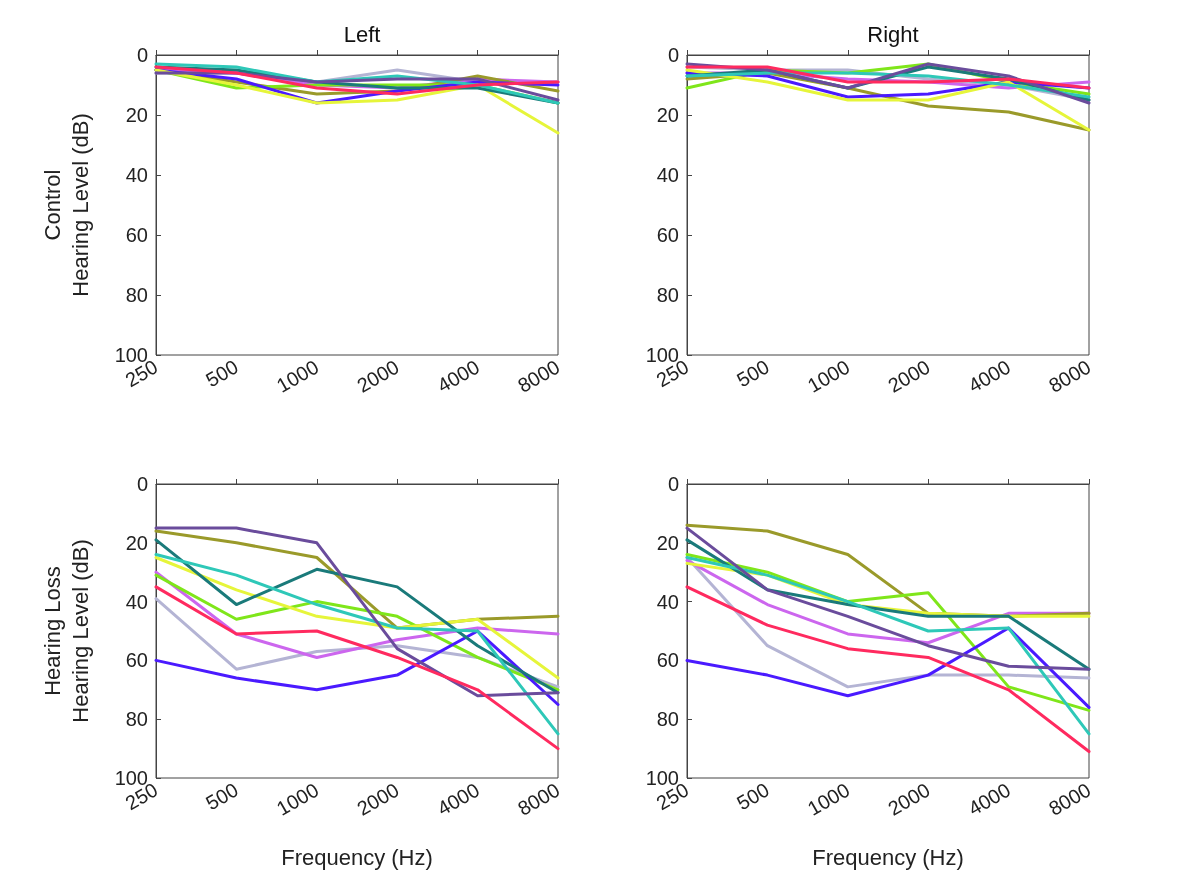  What do you see at coordinates (893, 34) in the screenshot?
I see `chart-title: Right` at bounding box center [893, 34].